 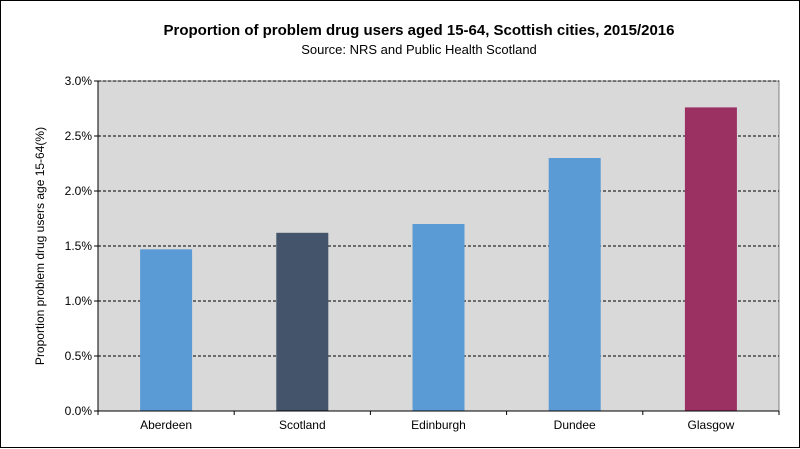 I want to click on x-tick-label: Aberdeen, so click(x=166, y=425).